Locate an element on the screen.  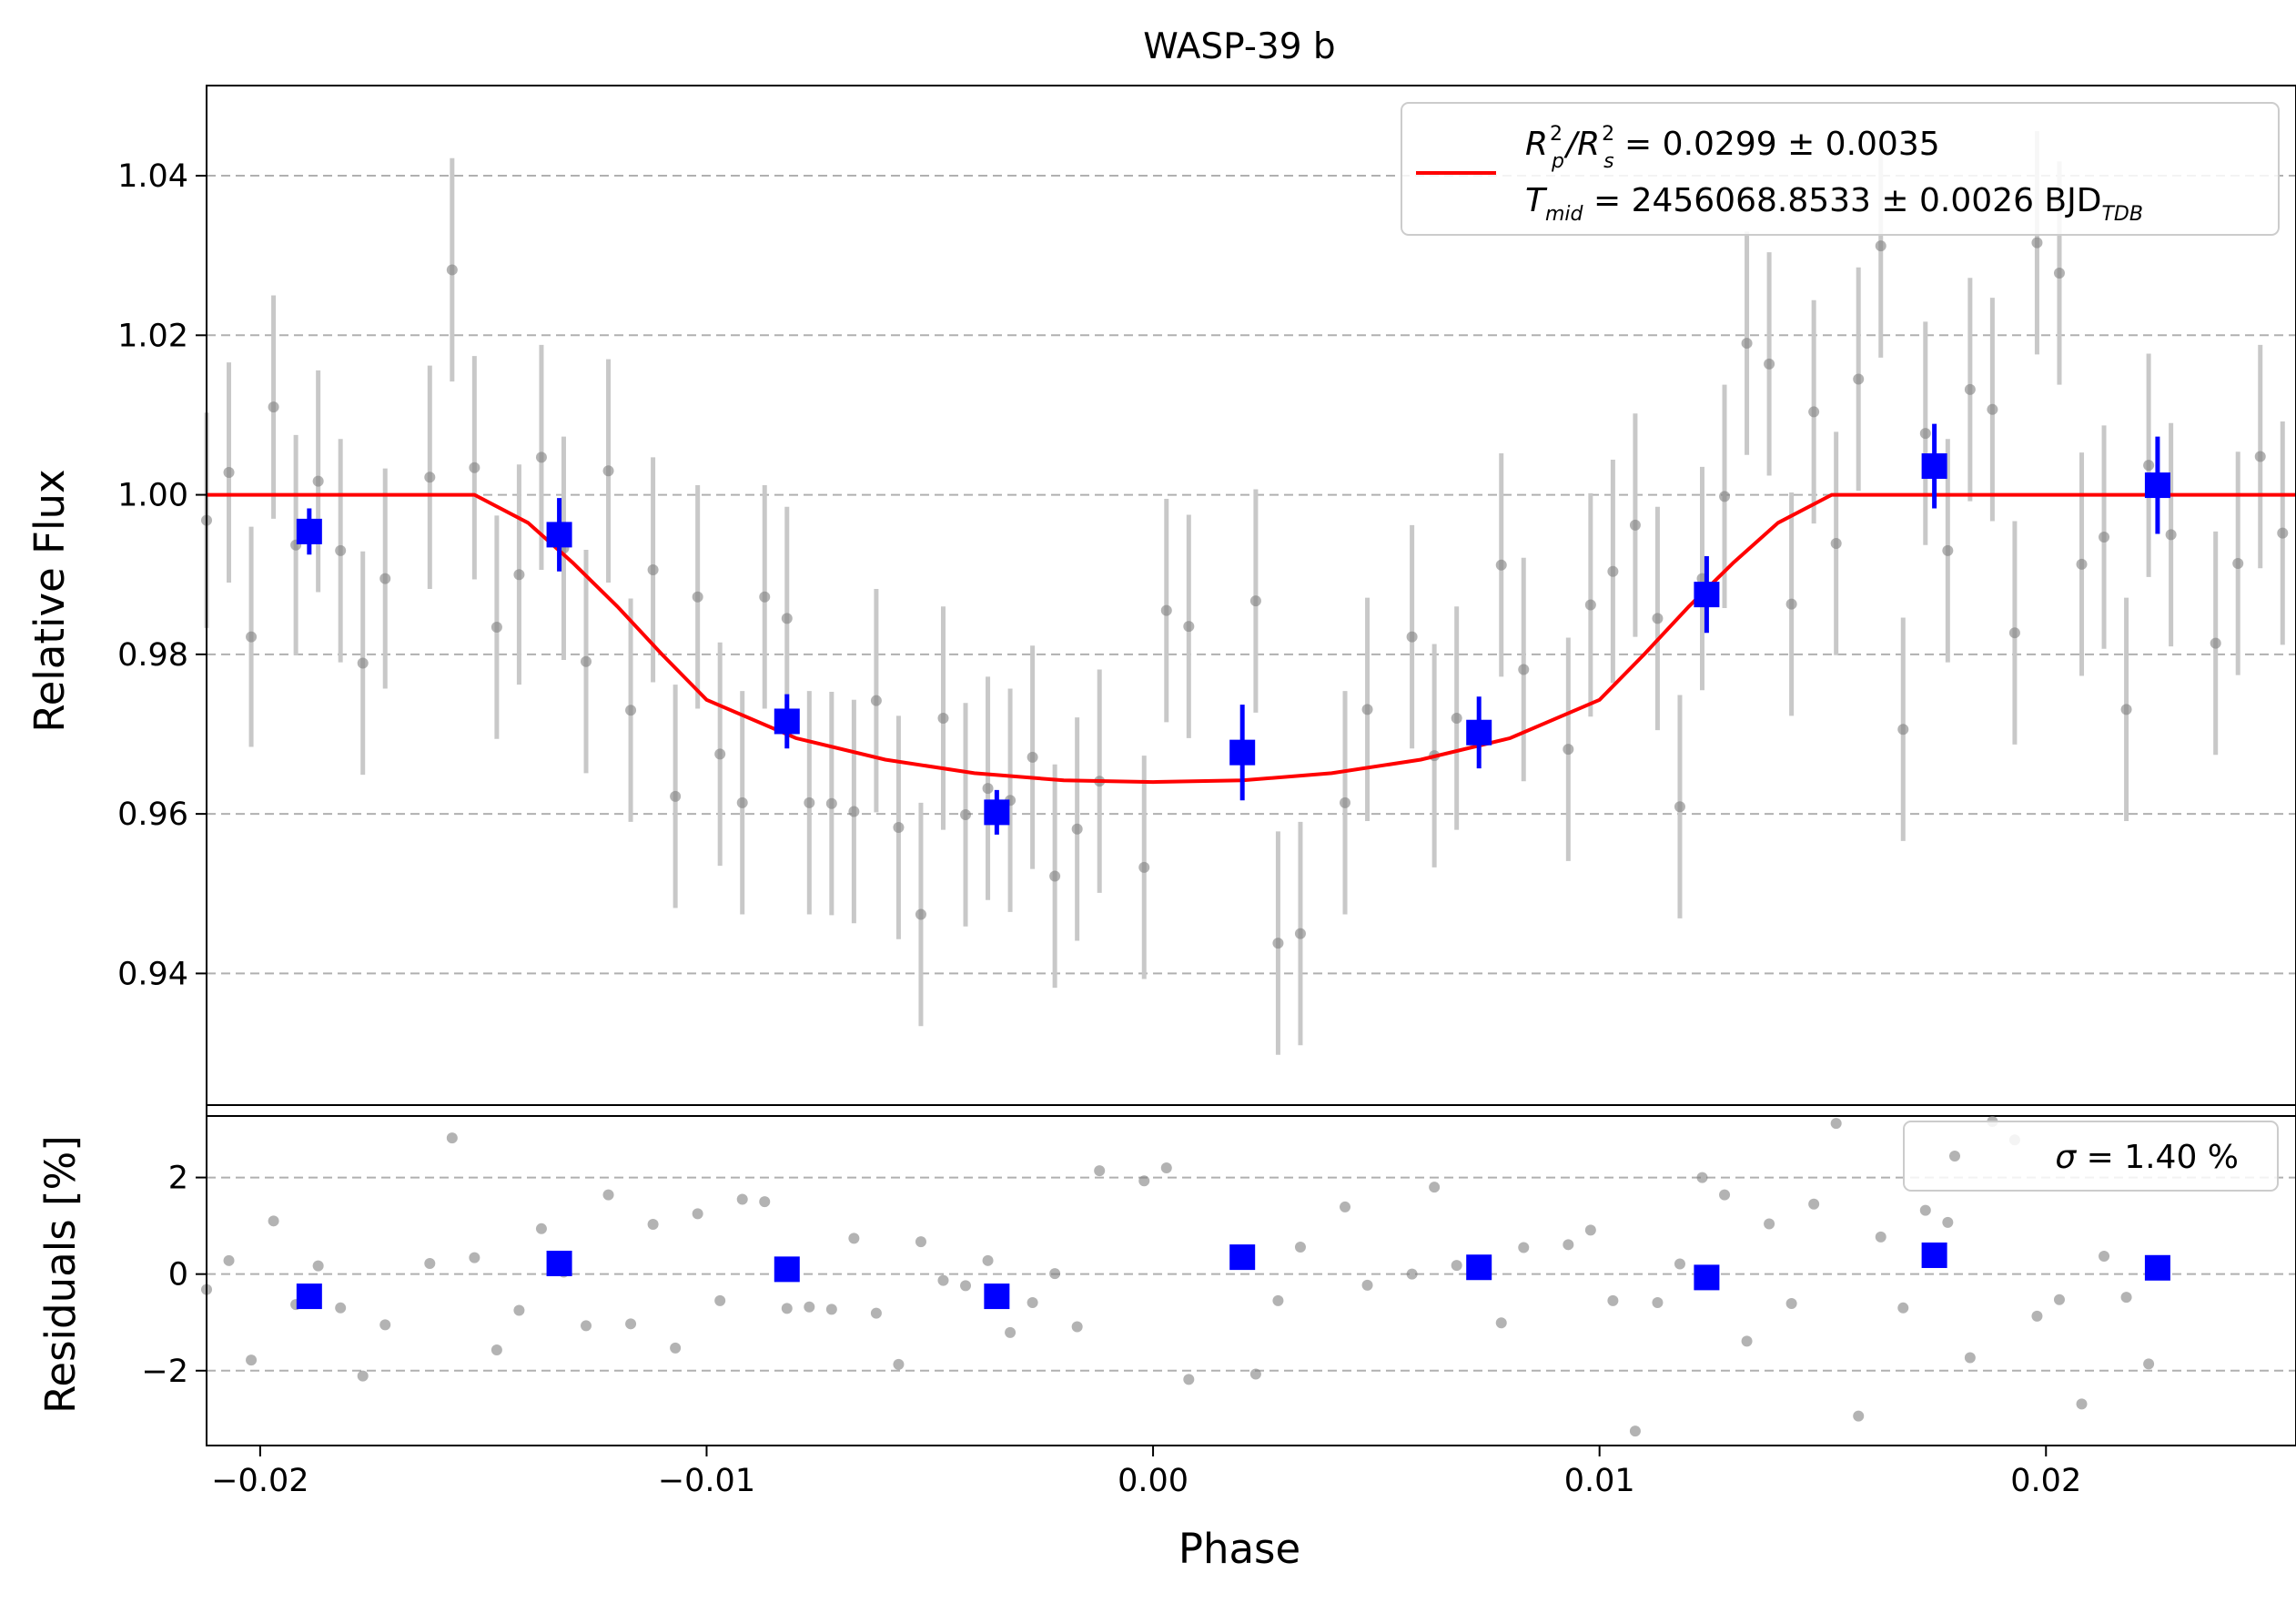
residuals-legend: σ = 1.40 % is located at coordinates (2091, 1156).